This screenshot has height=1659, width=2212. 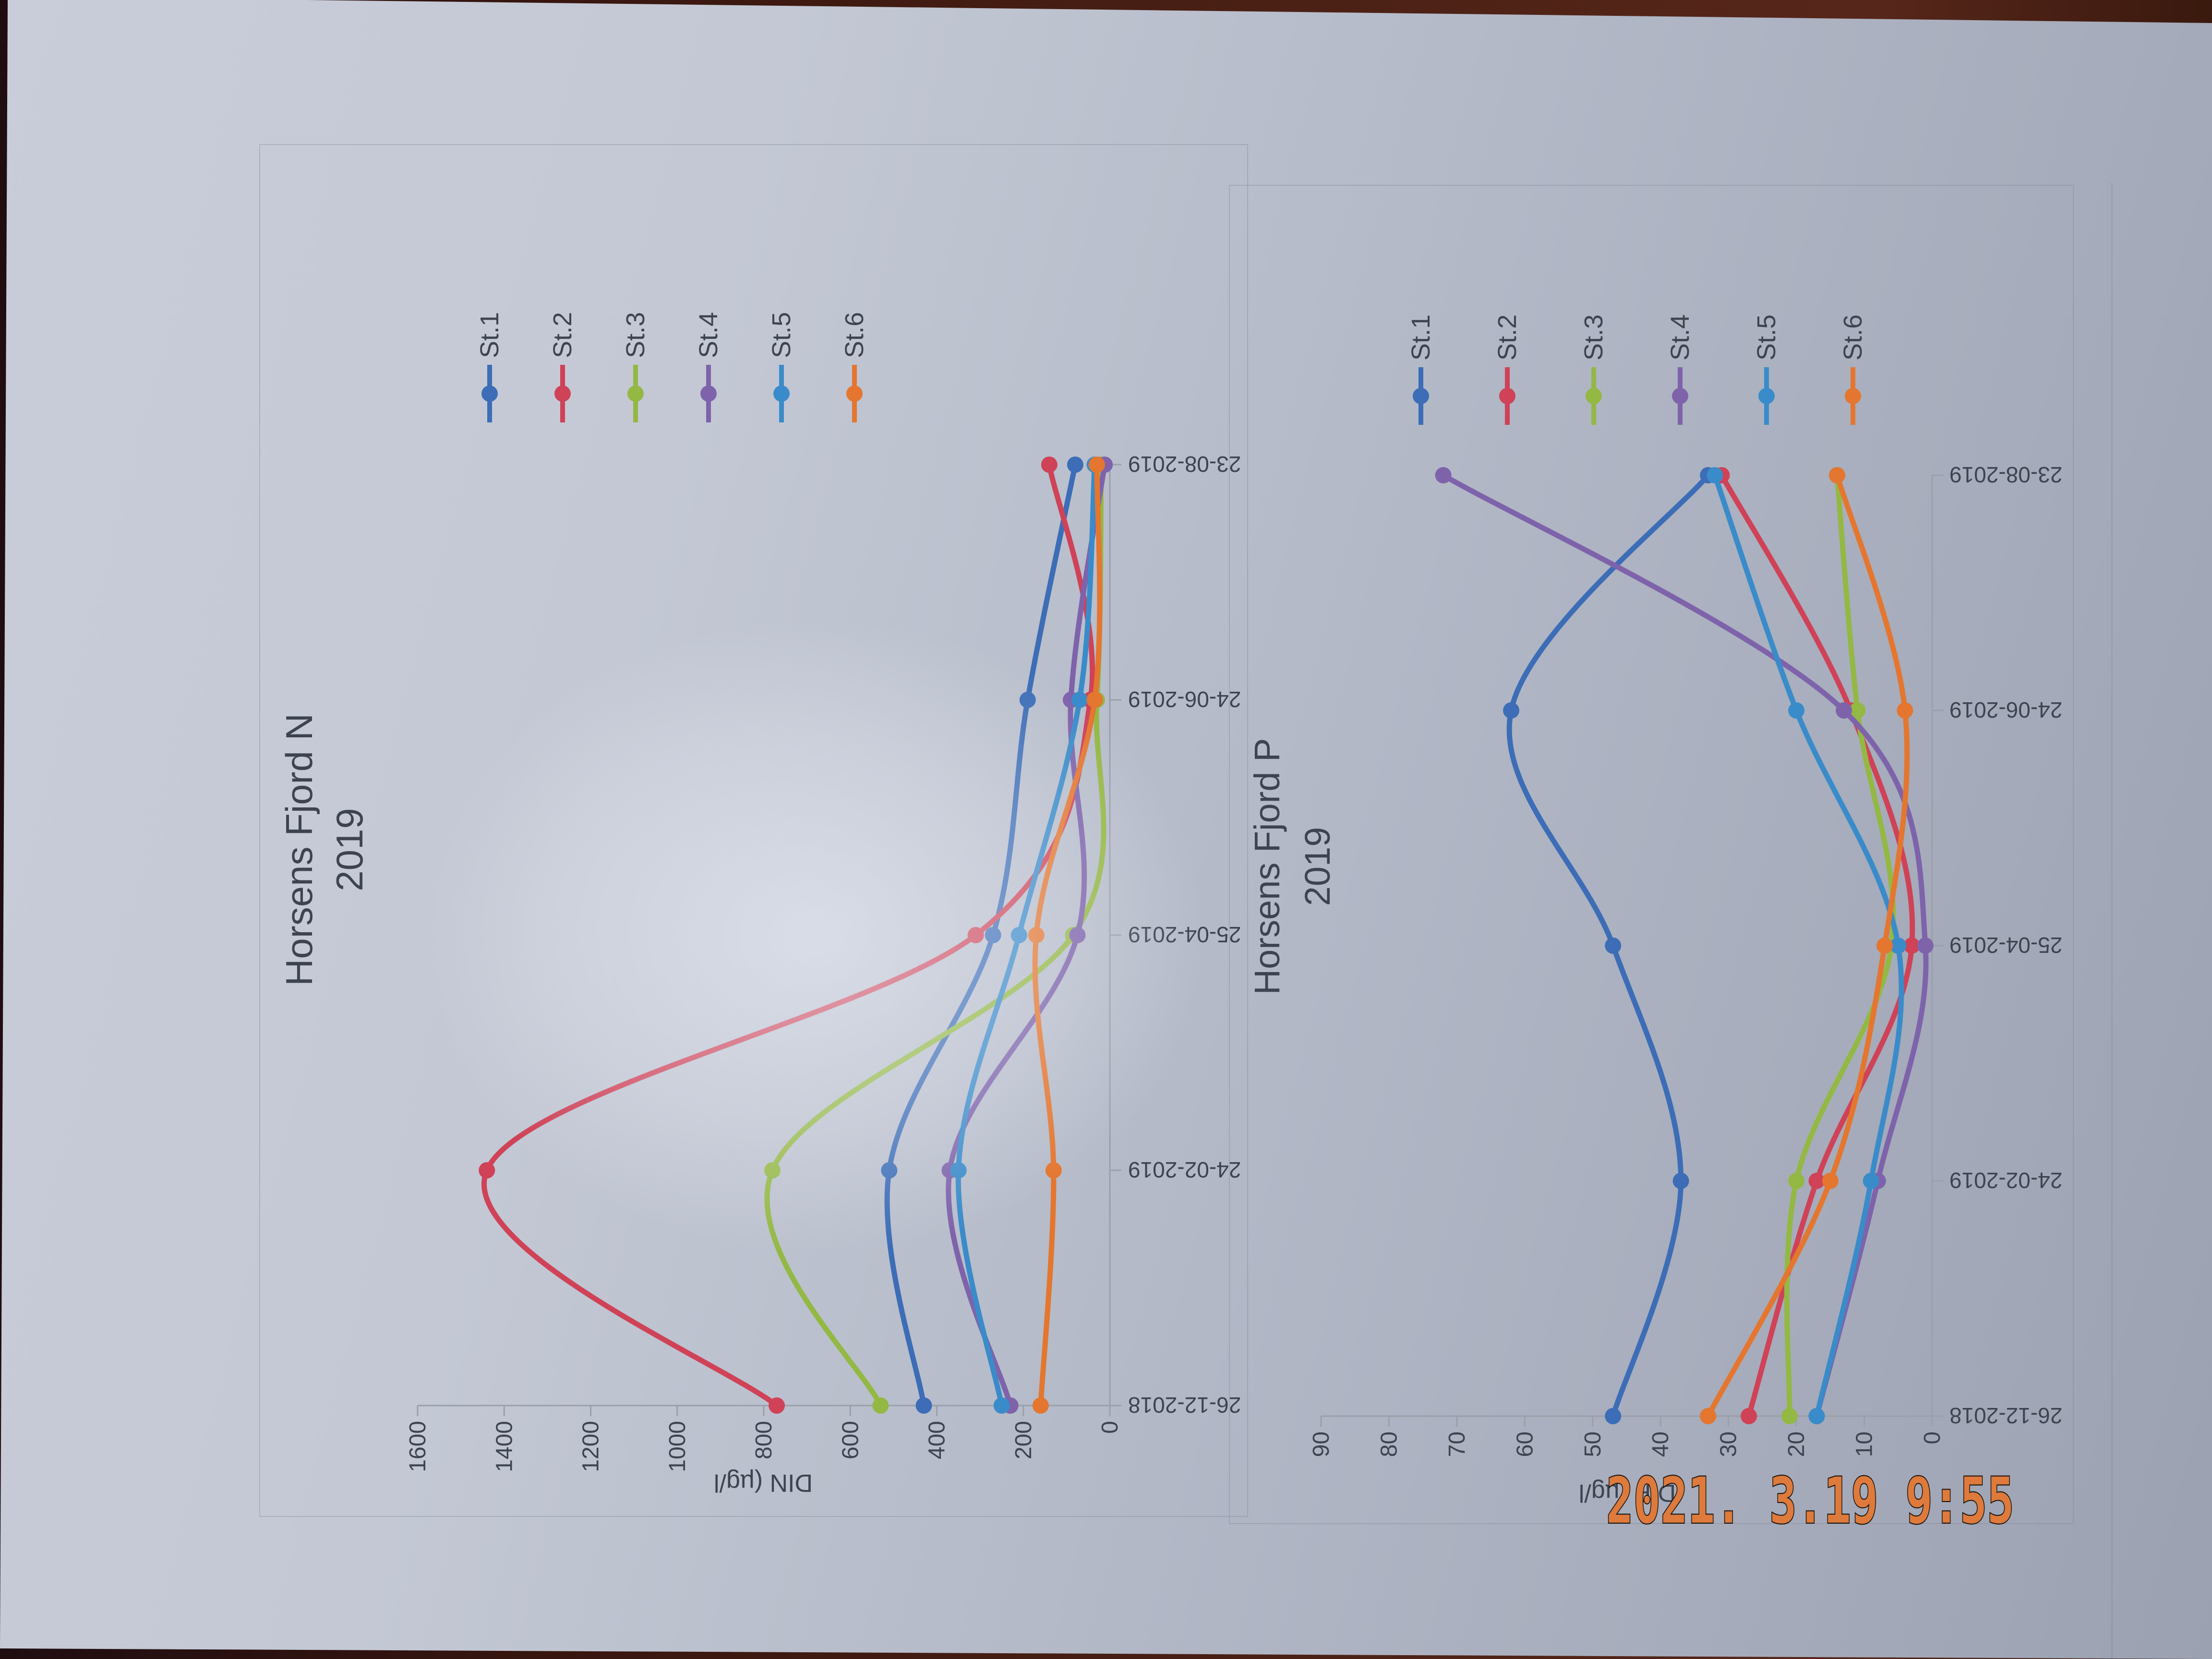 What do you see at coordinates (591, 1447) in the screenshot?
I see `y-tick-label: 1200` at bounding box center [591, 1447].